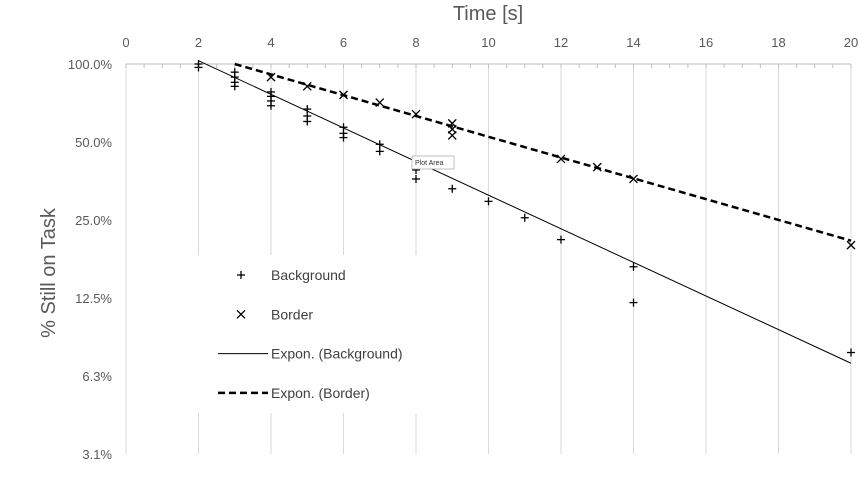 The image size is (862, 499). I want to click on x-tick-label: 2, so click(198, 42).